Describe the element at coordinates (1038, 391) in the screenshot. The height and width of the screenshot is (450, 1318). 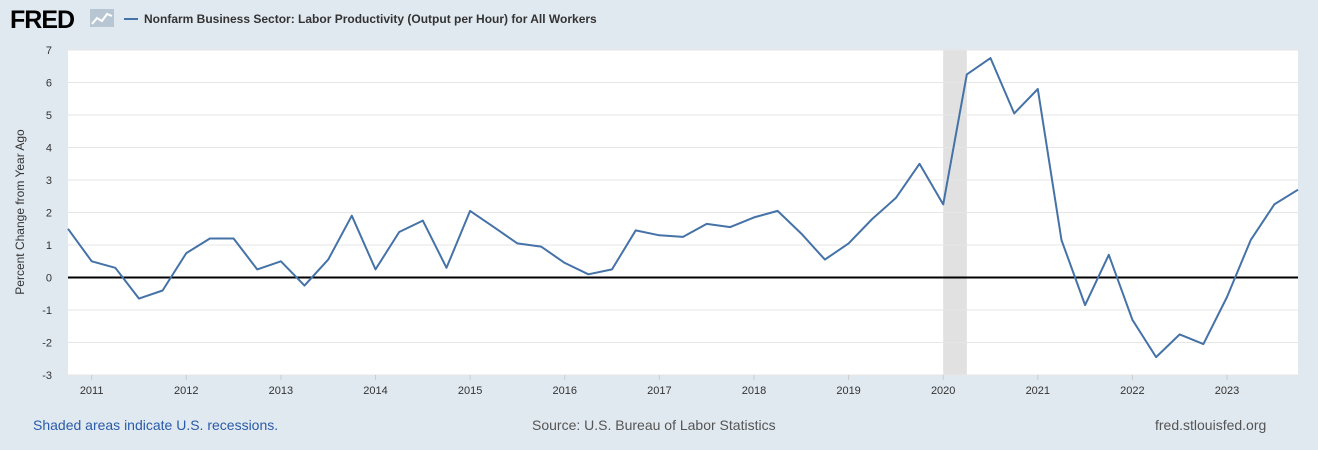
I see `x-tick-label: 2021` at that location.